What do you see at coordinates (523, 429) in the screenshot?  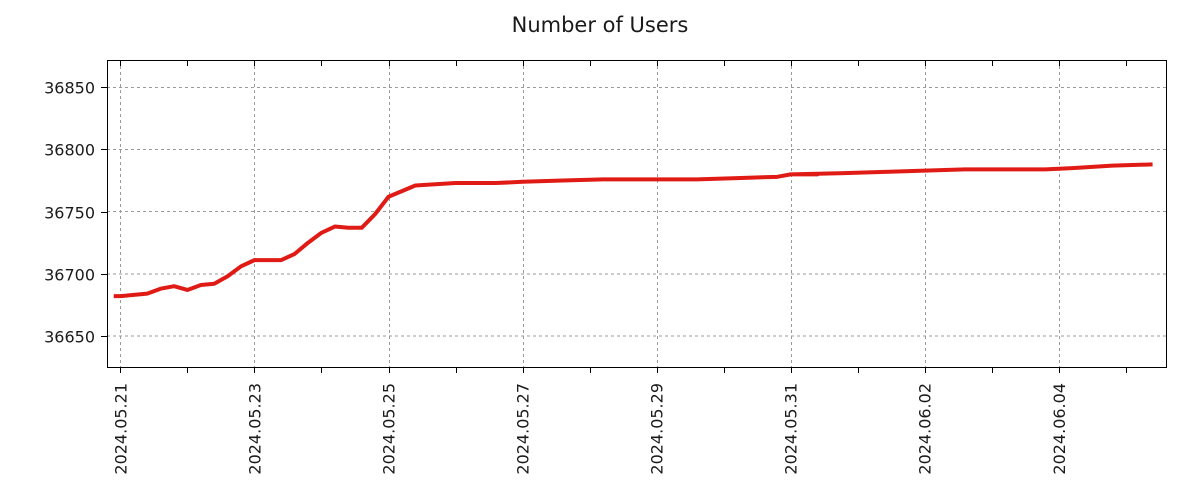 I see `svg-text: 2024.05.27` at bounding box center [523, 429].